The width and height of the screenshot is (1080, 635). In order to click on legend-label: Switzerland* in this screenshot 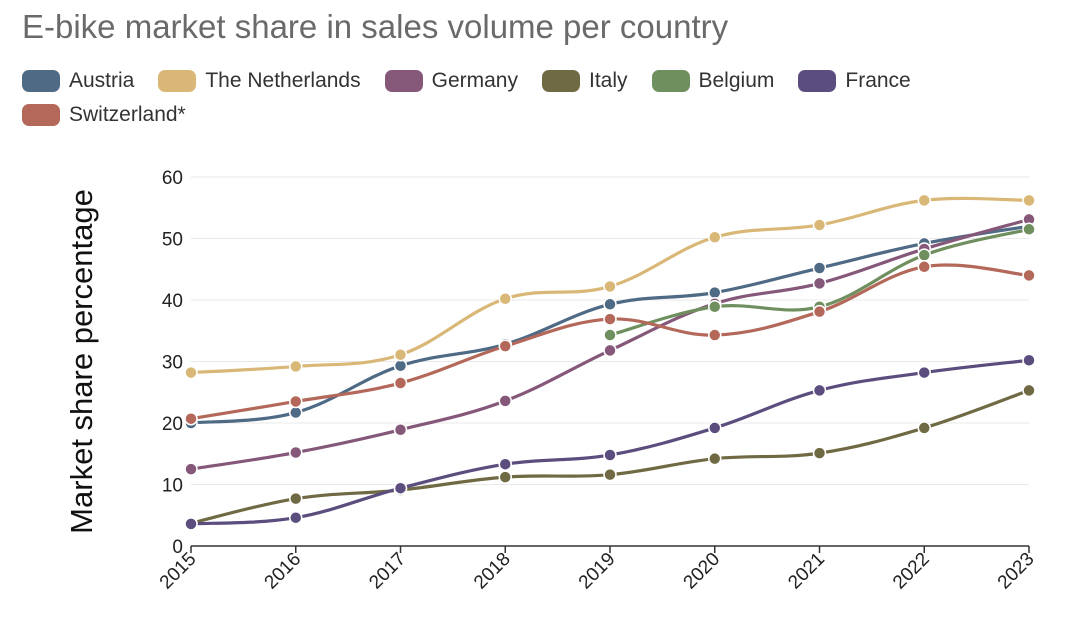, I will do `click(127, 114)`.